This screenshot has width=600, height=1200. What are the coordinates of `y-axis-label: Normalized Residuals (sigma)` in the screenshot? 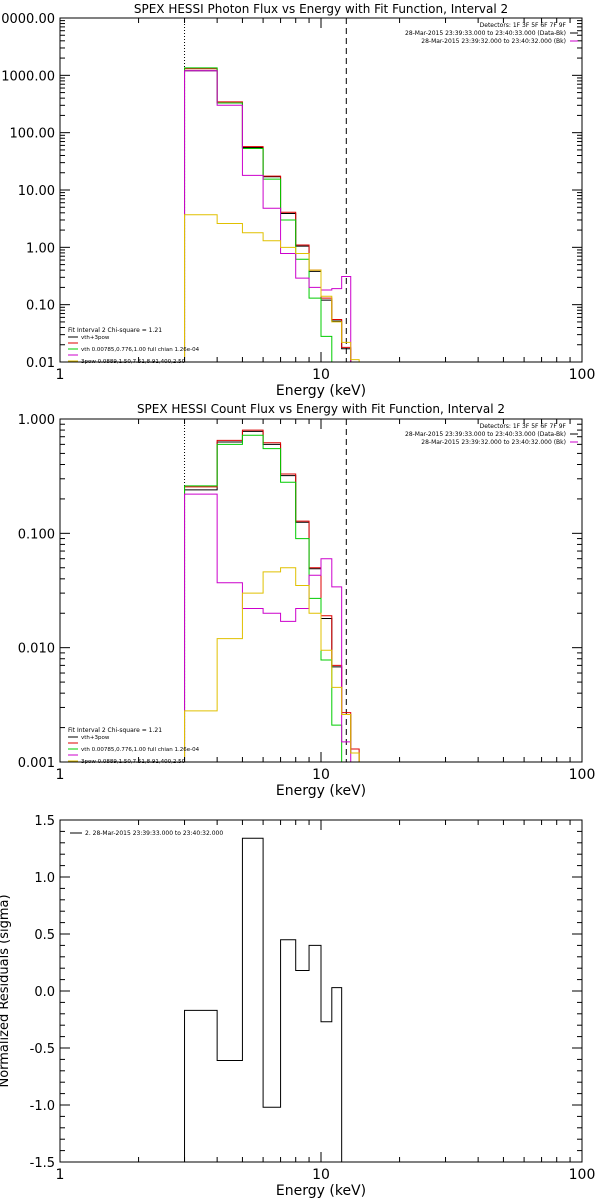 It's located at (6, 990).